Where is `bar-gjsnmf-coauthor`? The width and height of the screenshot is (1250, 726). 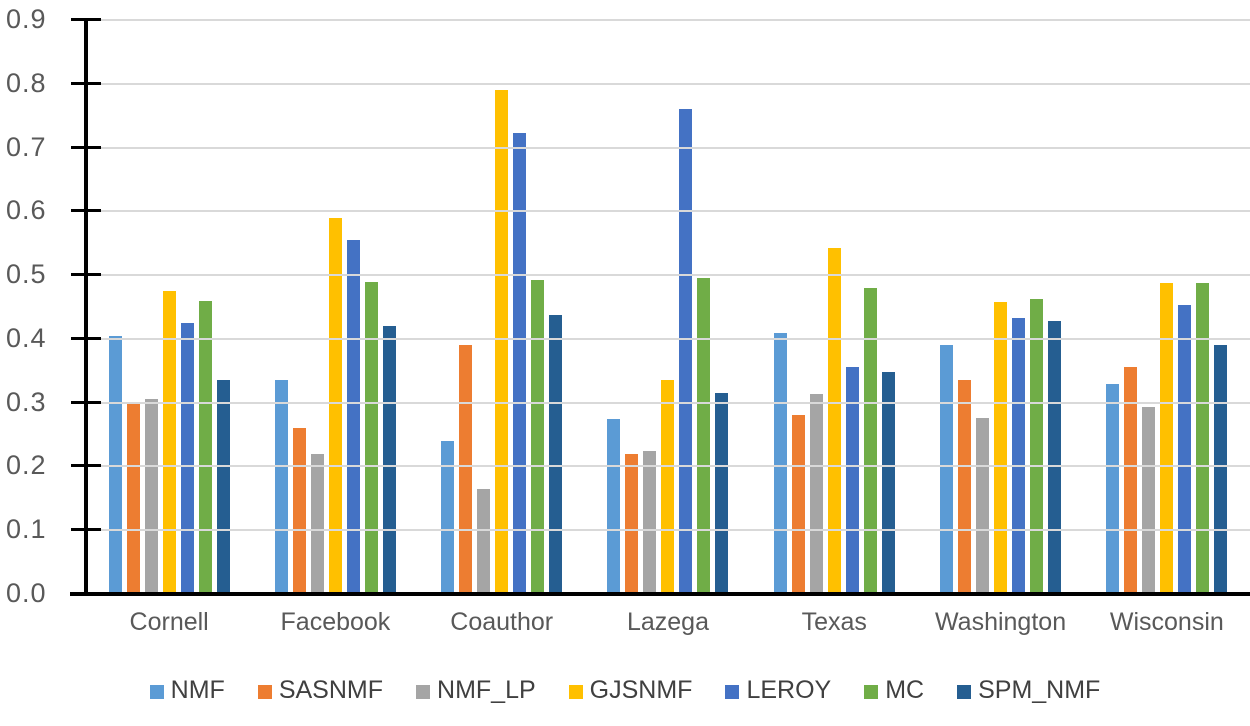
bar-gjsnmf-coauthor is located at coordinates (502, 342).